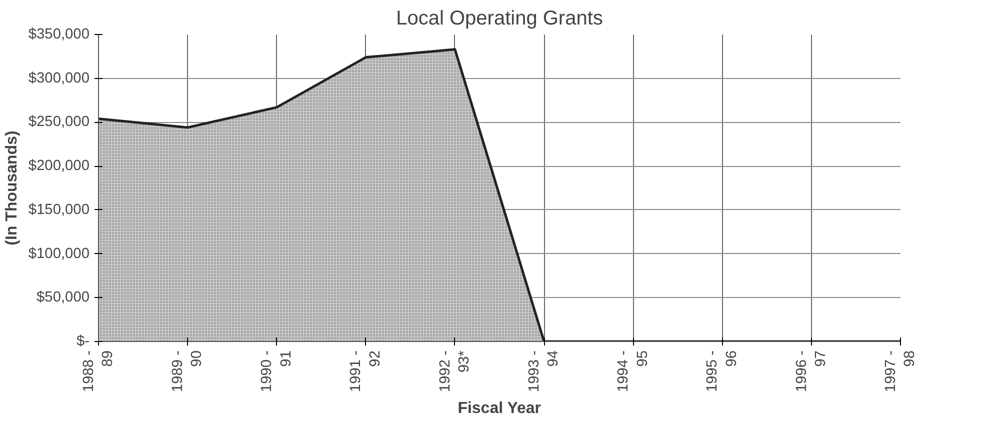  What do you see at coordinates (544, 371) in the screenshot?
I see `x-tick-label: 1993 - 94` at bounding box center [544, 371].